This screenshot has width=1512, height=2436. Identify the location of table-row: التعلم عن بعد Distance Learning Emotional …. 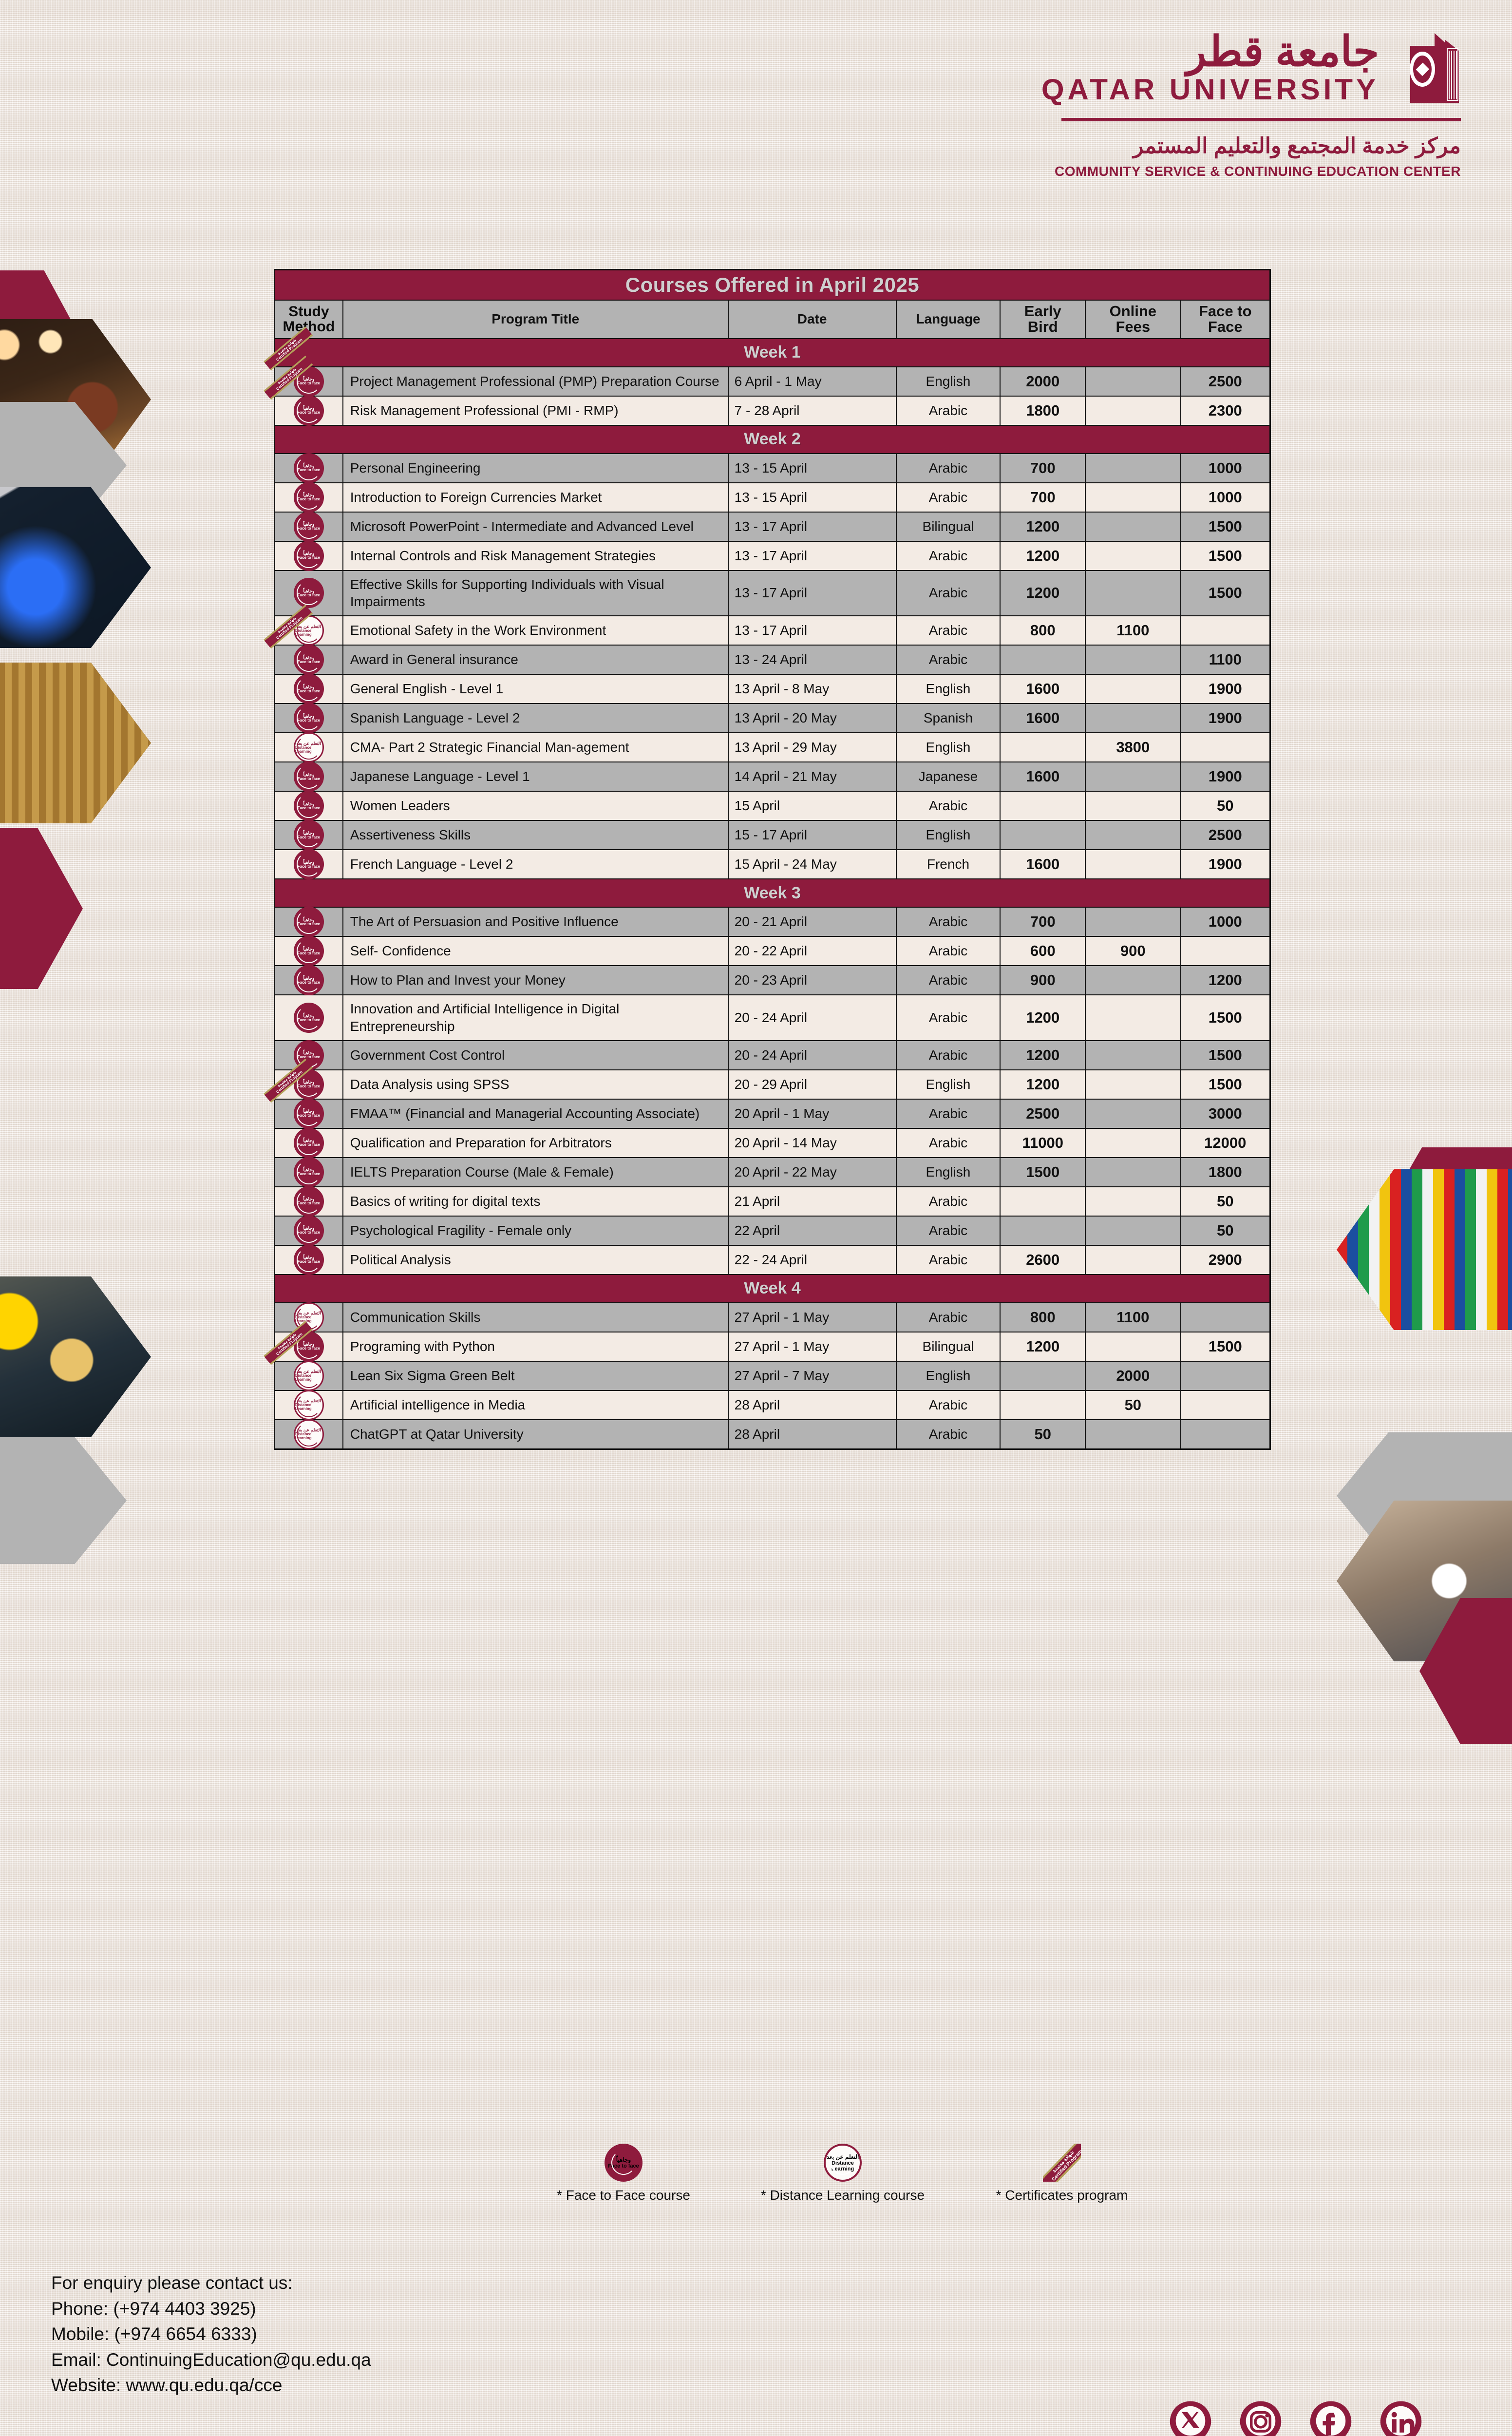
(772, 630).